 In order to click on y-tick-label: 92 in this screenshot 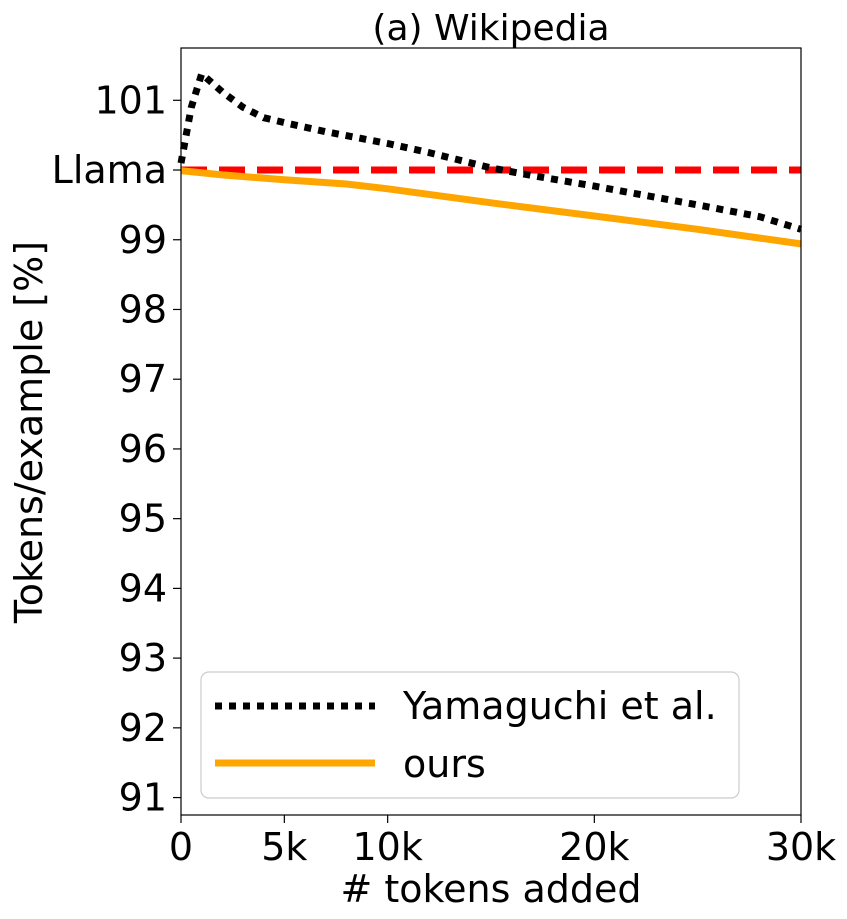, I will do `click(143, 728)`.